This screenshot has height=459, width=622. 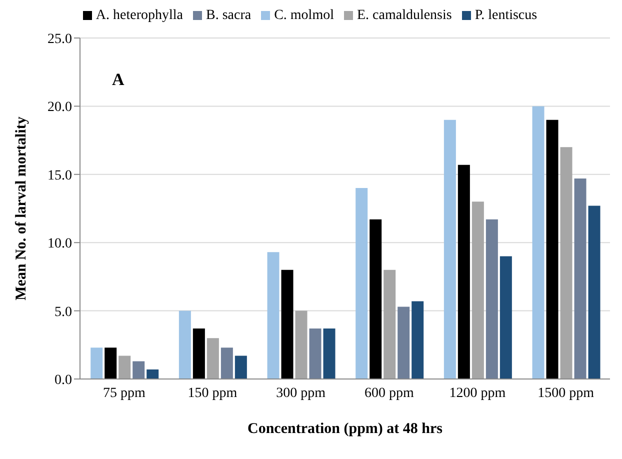 What do you see at coordinates (301, 393) in the screenshot?
I see `x-tick-label: 300 ppm` at bounding box center [301, 393].